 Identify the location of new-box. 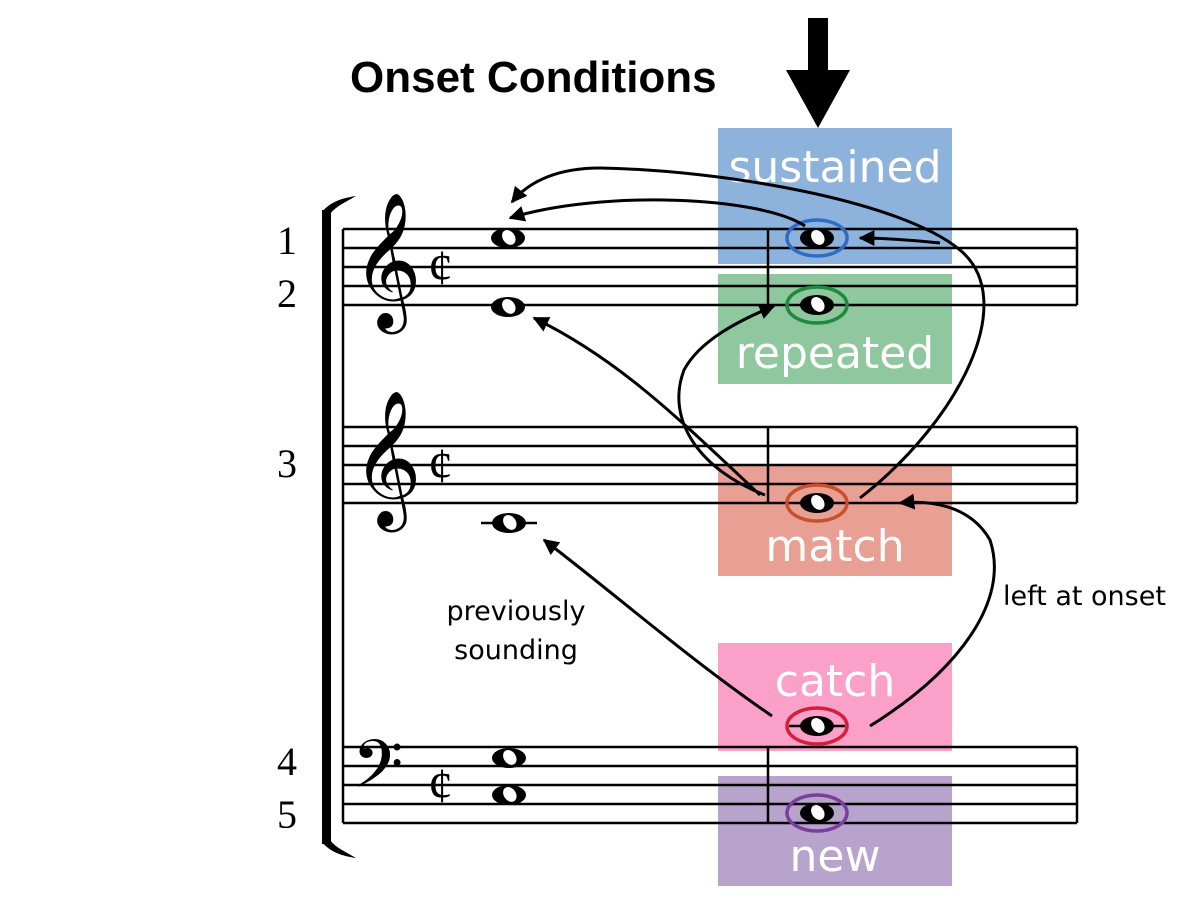
(835, 831).